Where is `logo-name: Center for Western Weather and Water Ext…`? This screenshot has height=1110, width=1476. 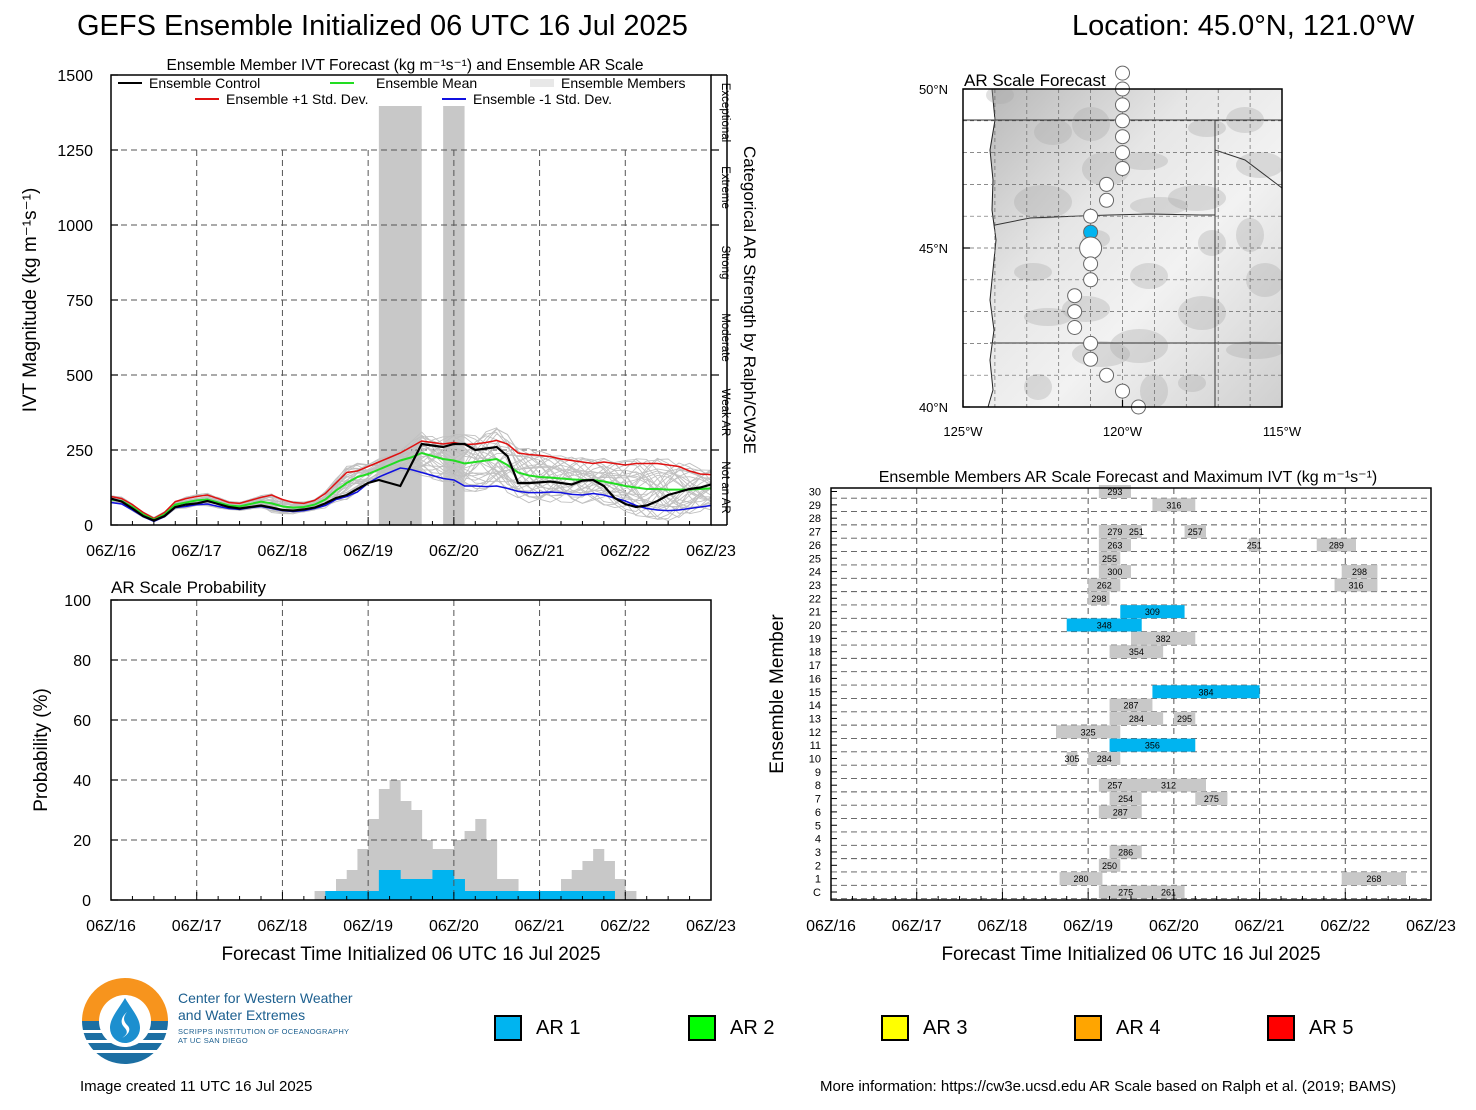
logo-name: Center for Western Weather and Water Ext… is located at coordinates (265, 1007).